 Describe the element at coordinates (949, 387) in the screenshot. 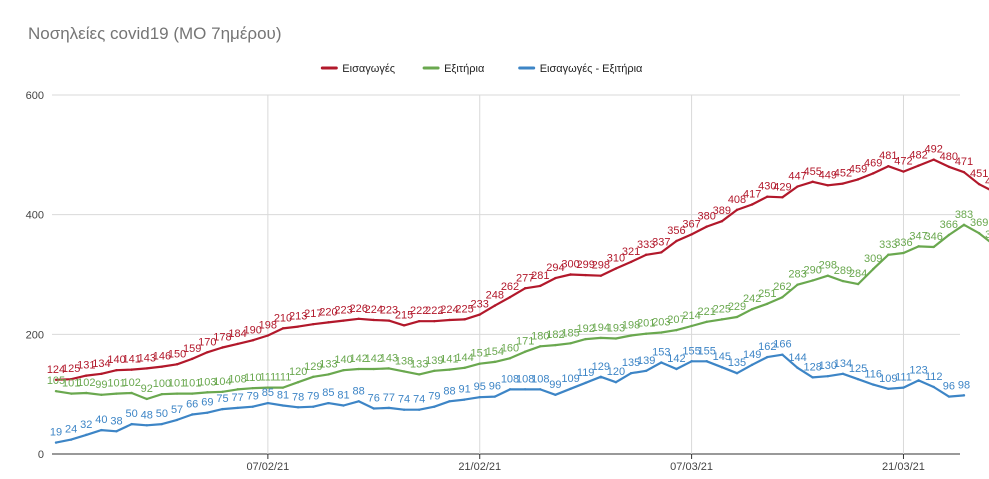

I see `data-label: 96` at that location.